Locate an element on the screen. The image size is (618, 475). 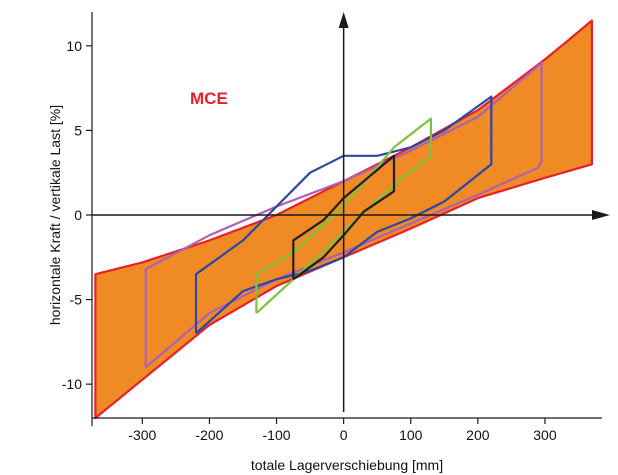
x-axis-arrow is located at coordinates (601, 215).